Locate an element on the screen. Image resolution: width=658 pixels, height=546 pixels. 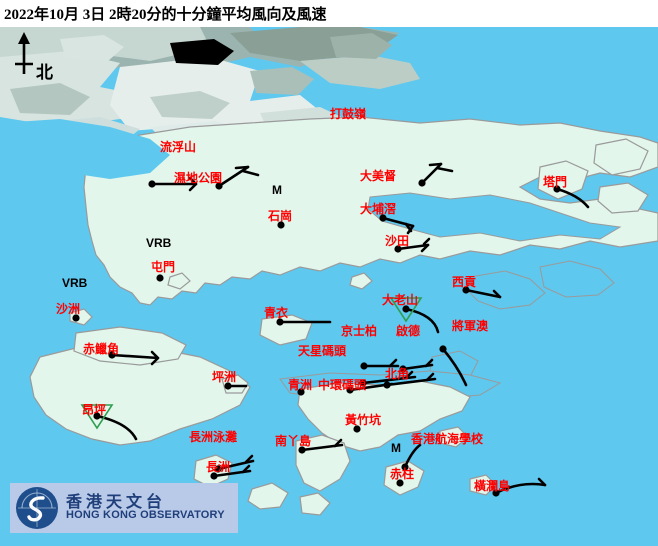
north-label: 北 is located at coordinates (44, 72).